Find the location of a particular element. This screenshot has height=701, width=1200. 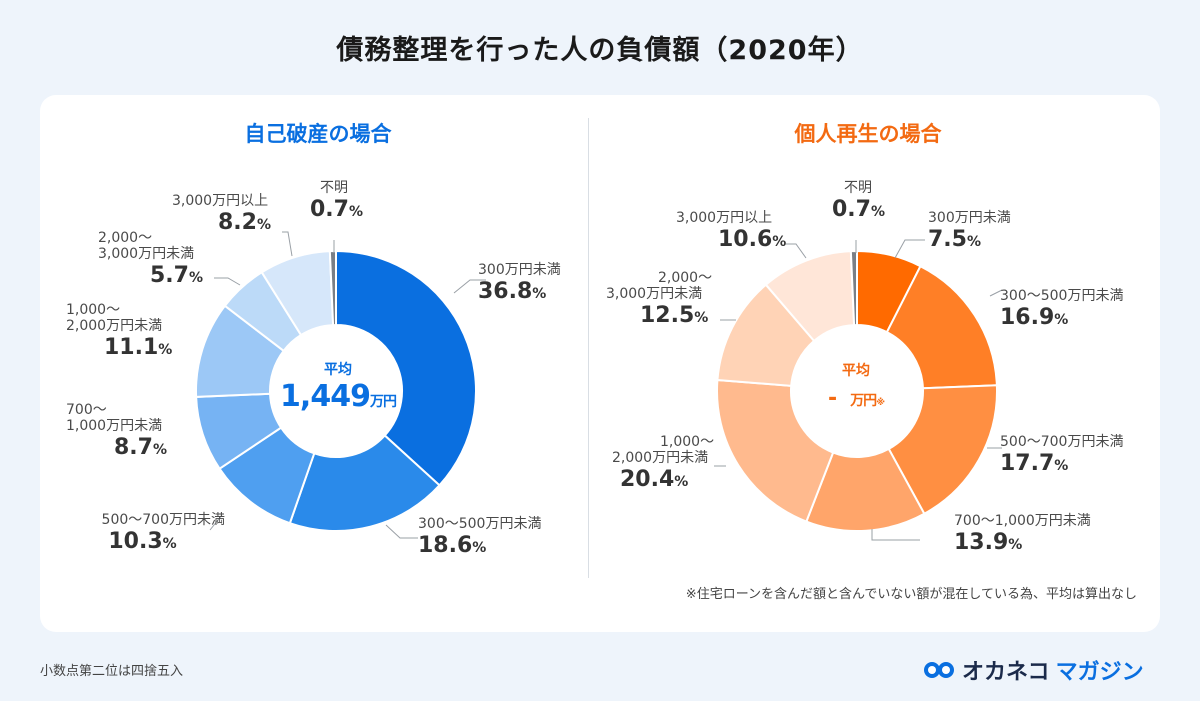

brand-main: オカネコ is located at coordinates (1006, 672).